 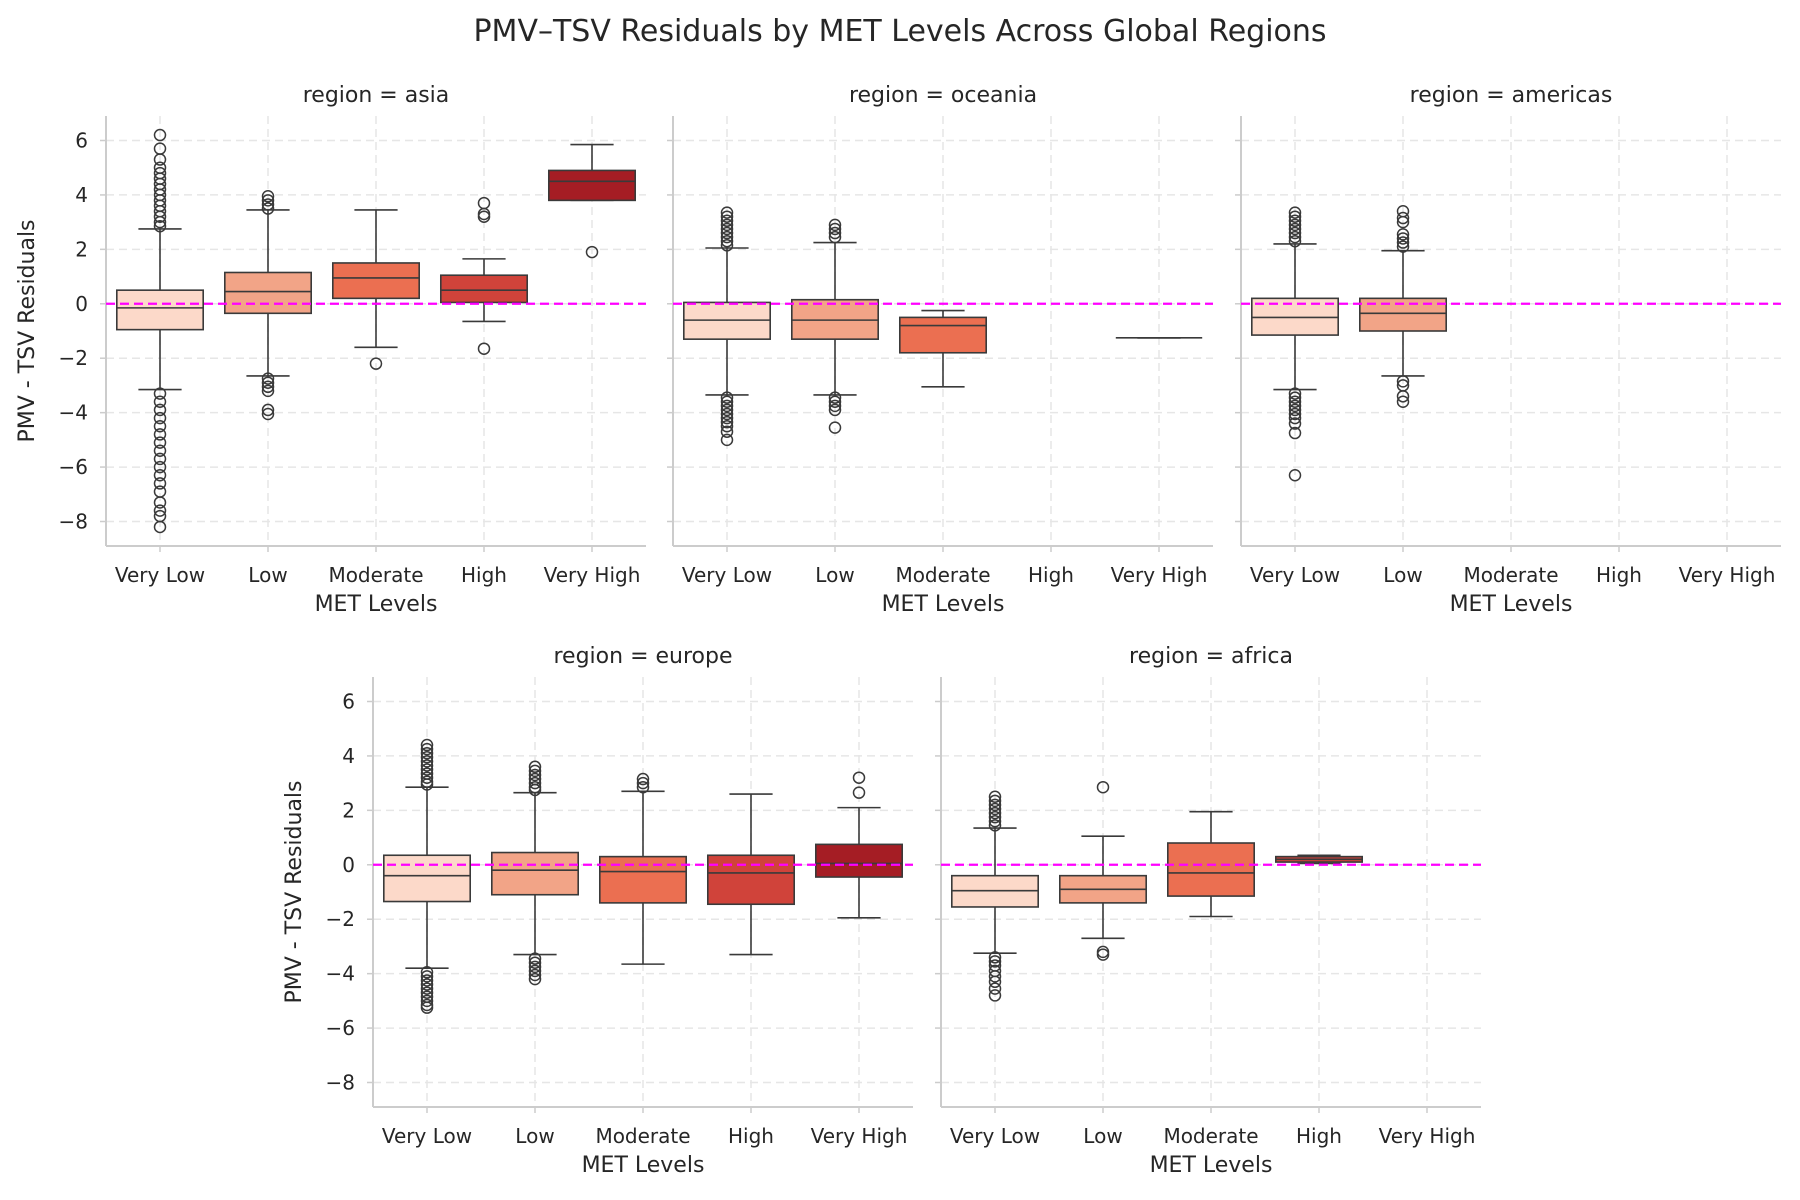 I want to click on box-very-high, so click(x=591, y=201).